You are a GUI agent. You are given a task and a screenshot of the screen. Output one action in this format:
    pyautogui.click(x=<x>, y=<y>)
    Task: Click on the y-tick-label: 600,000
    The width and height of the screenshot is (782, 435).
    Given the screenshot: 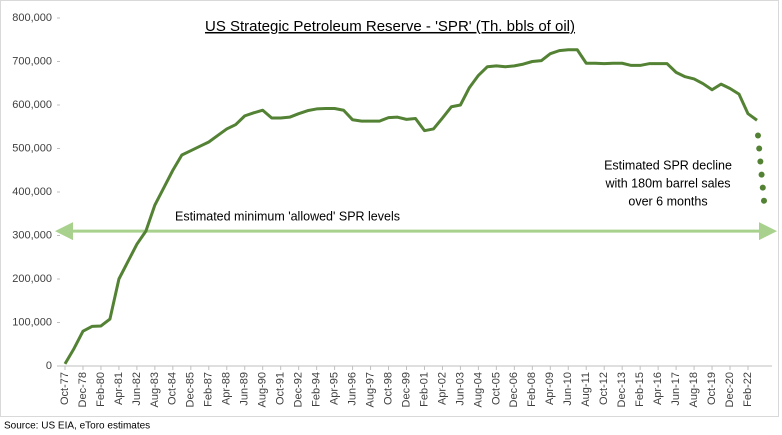 What is the action you would take?
    pyautogui.click(x=32, y=105)
    